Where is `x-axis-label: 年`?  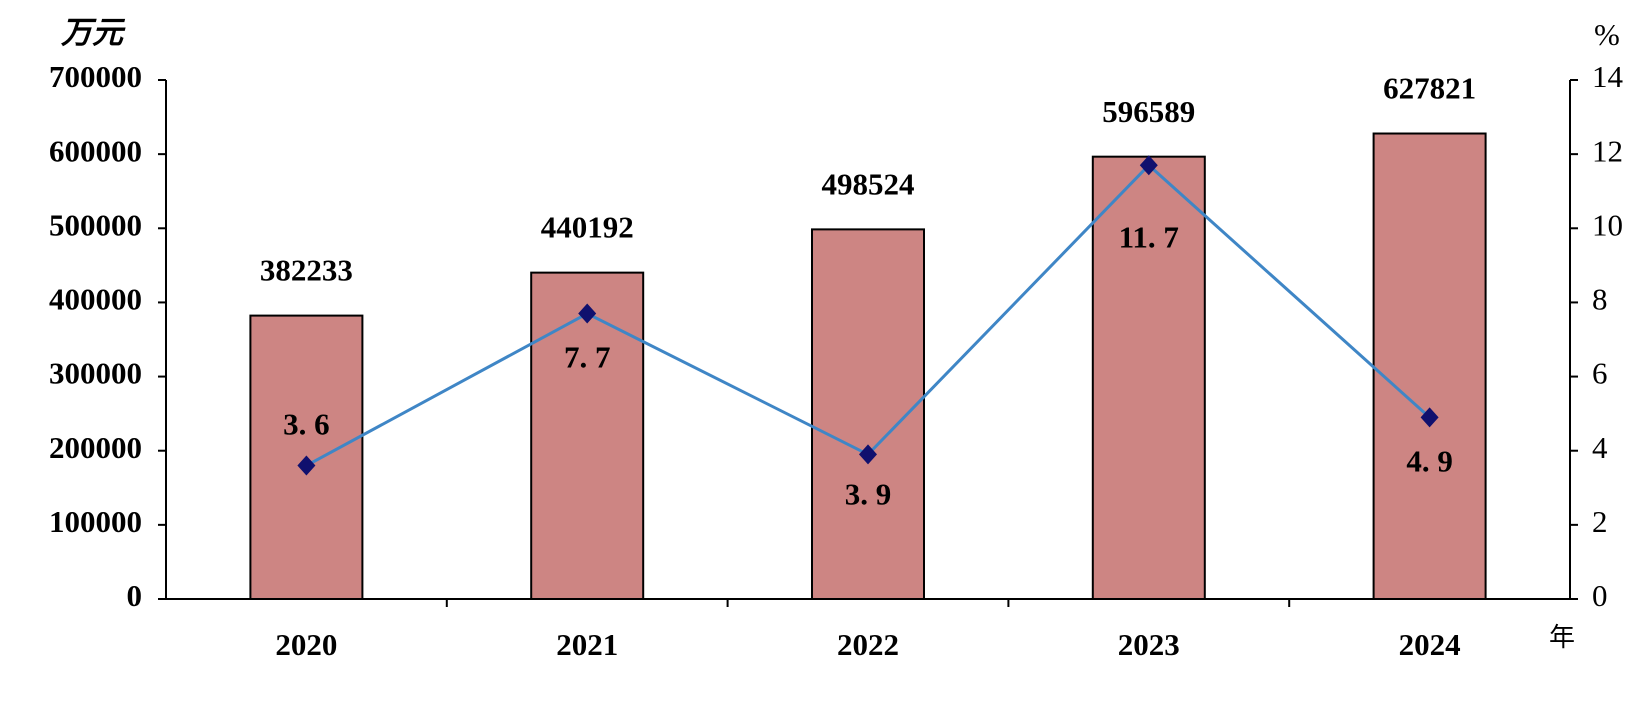
x-axis-label: 年 is located at coordinates (1562, 637).